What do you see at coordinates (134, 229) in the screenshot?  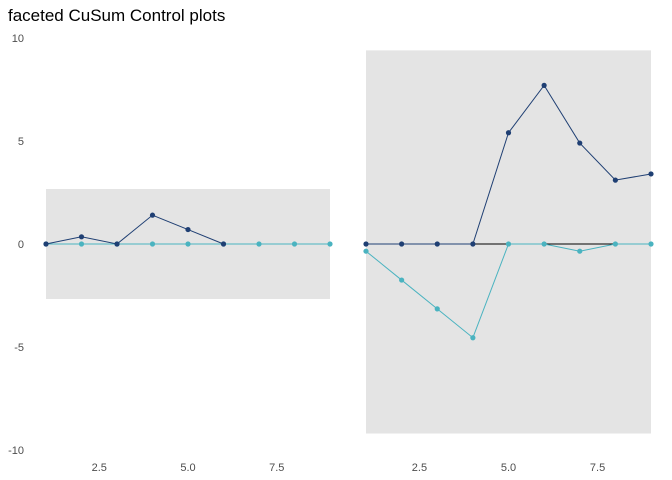 I see `upper-cusum-line-left` at bounding box center [134, 229].